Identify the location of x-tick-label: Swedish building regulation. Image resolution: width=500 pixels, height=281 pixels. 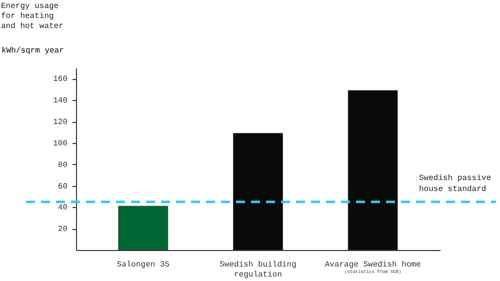
(258, 270).